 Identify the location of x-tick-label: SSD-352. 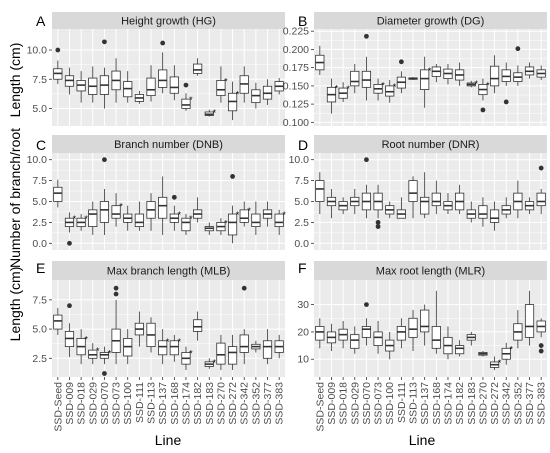
(518, 403).